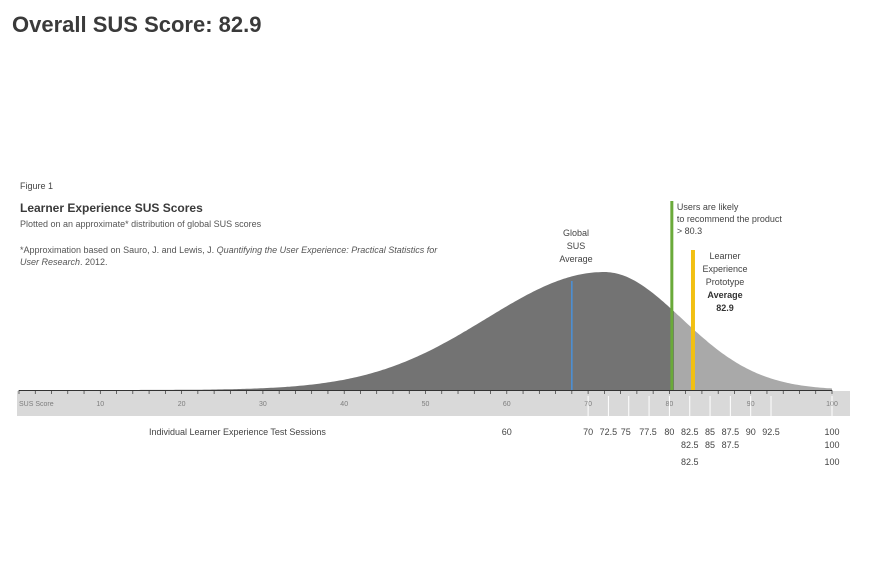 Image resolution: width=870 pixels, height=563 pixels. Describe the element at coordinates (507, 432) in the screenshot. I see `session-value: 60` at that location.